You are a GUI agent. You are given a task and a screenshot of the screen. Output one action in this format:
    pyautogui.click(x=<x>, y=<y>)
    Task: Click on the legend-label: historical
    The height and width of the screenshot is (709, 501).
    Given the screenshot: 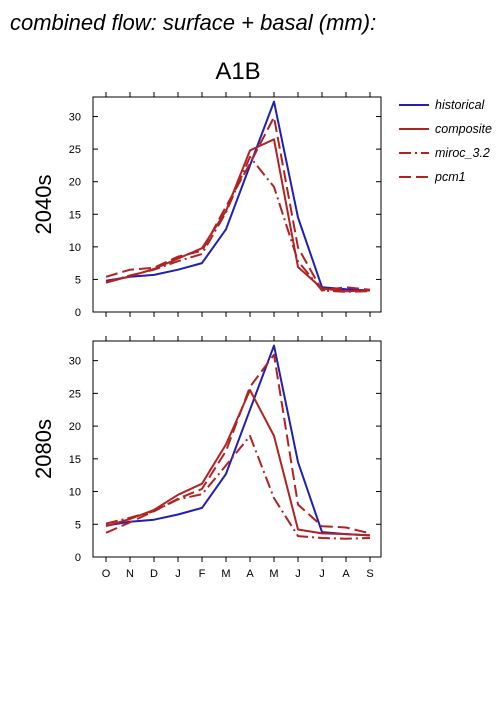 What is the action you would take?
    pyautogui.click(x=460, y=105)
    